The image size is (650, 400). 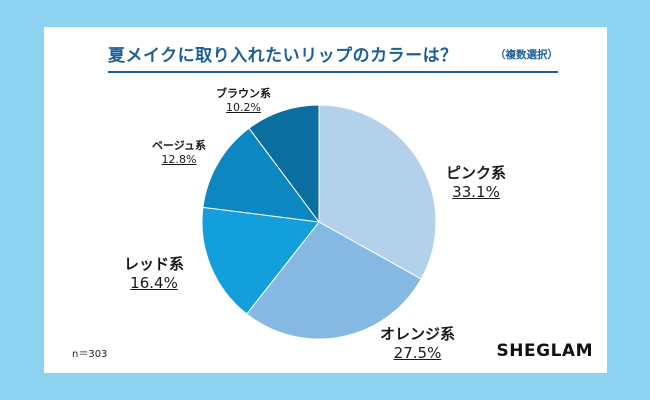 I want to click on pie-slice-pink, so click(x=377, y=192).